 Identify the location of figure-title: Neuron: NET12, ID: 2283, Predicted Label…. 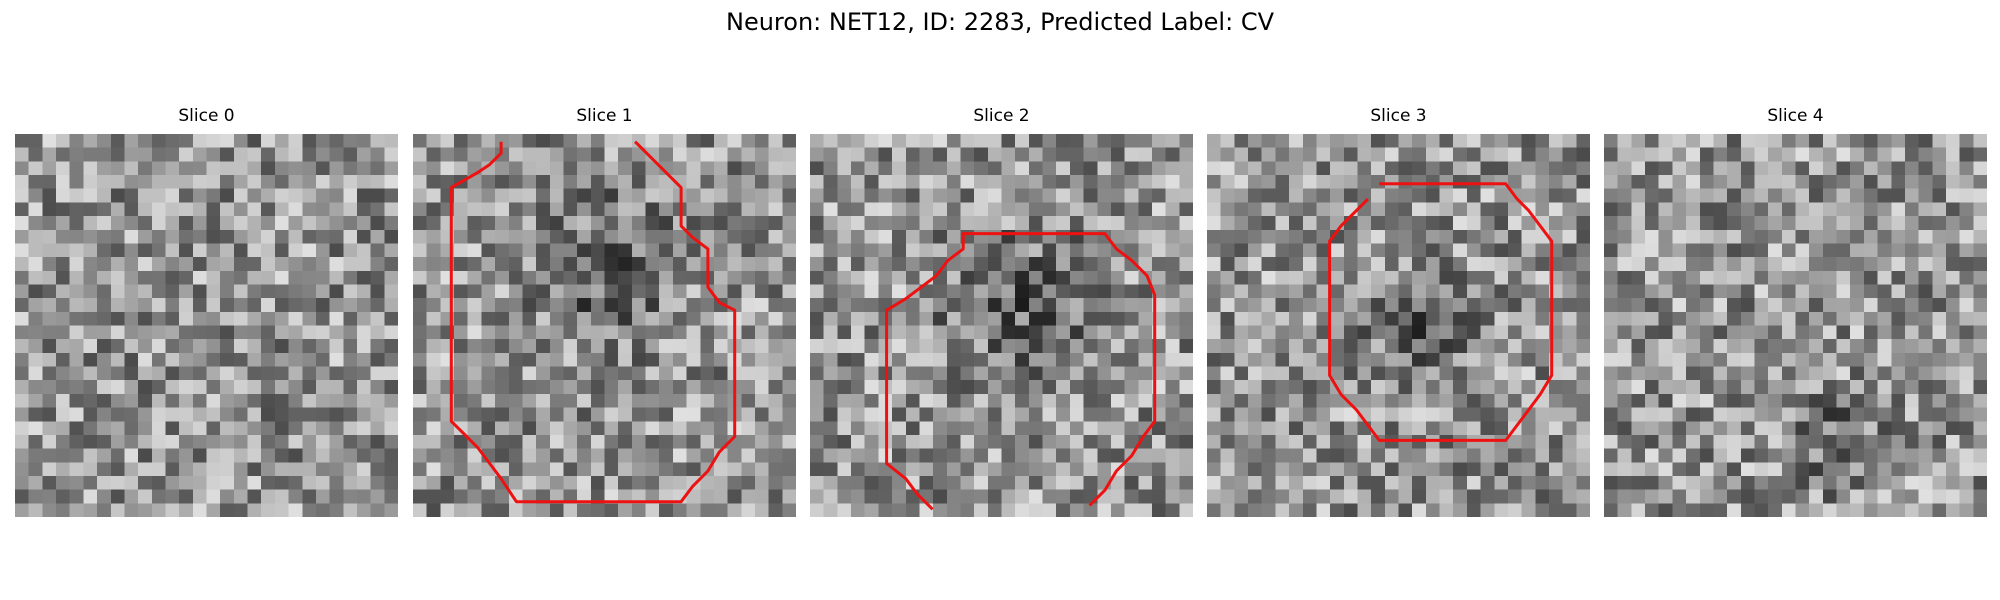
(1000, 22).